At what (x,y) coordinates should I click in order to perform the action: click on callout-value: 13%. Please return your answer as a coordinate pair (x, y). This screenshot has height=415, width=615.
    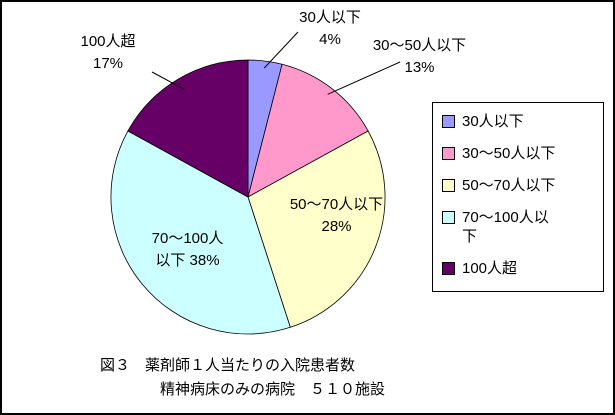
    Looking at the image, I should click on (419, 67).